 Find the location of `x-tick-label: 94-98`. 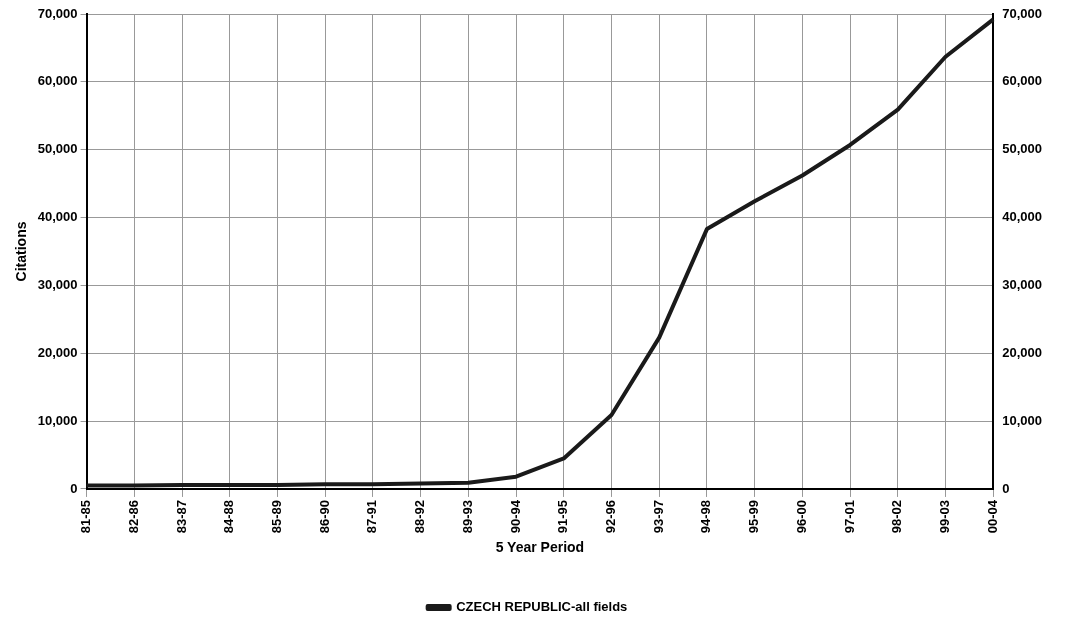

x-tick-label: 94-98 is located at coordinates (706, 516).